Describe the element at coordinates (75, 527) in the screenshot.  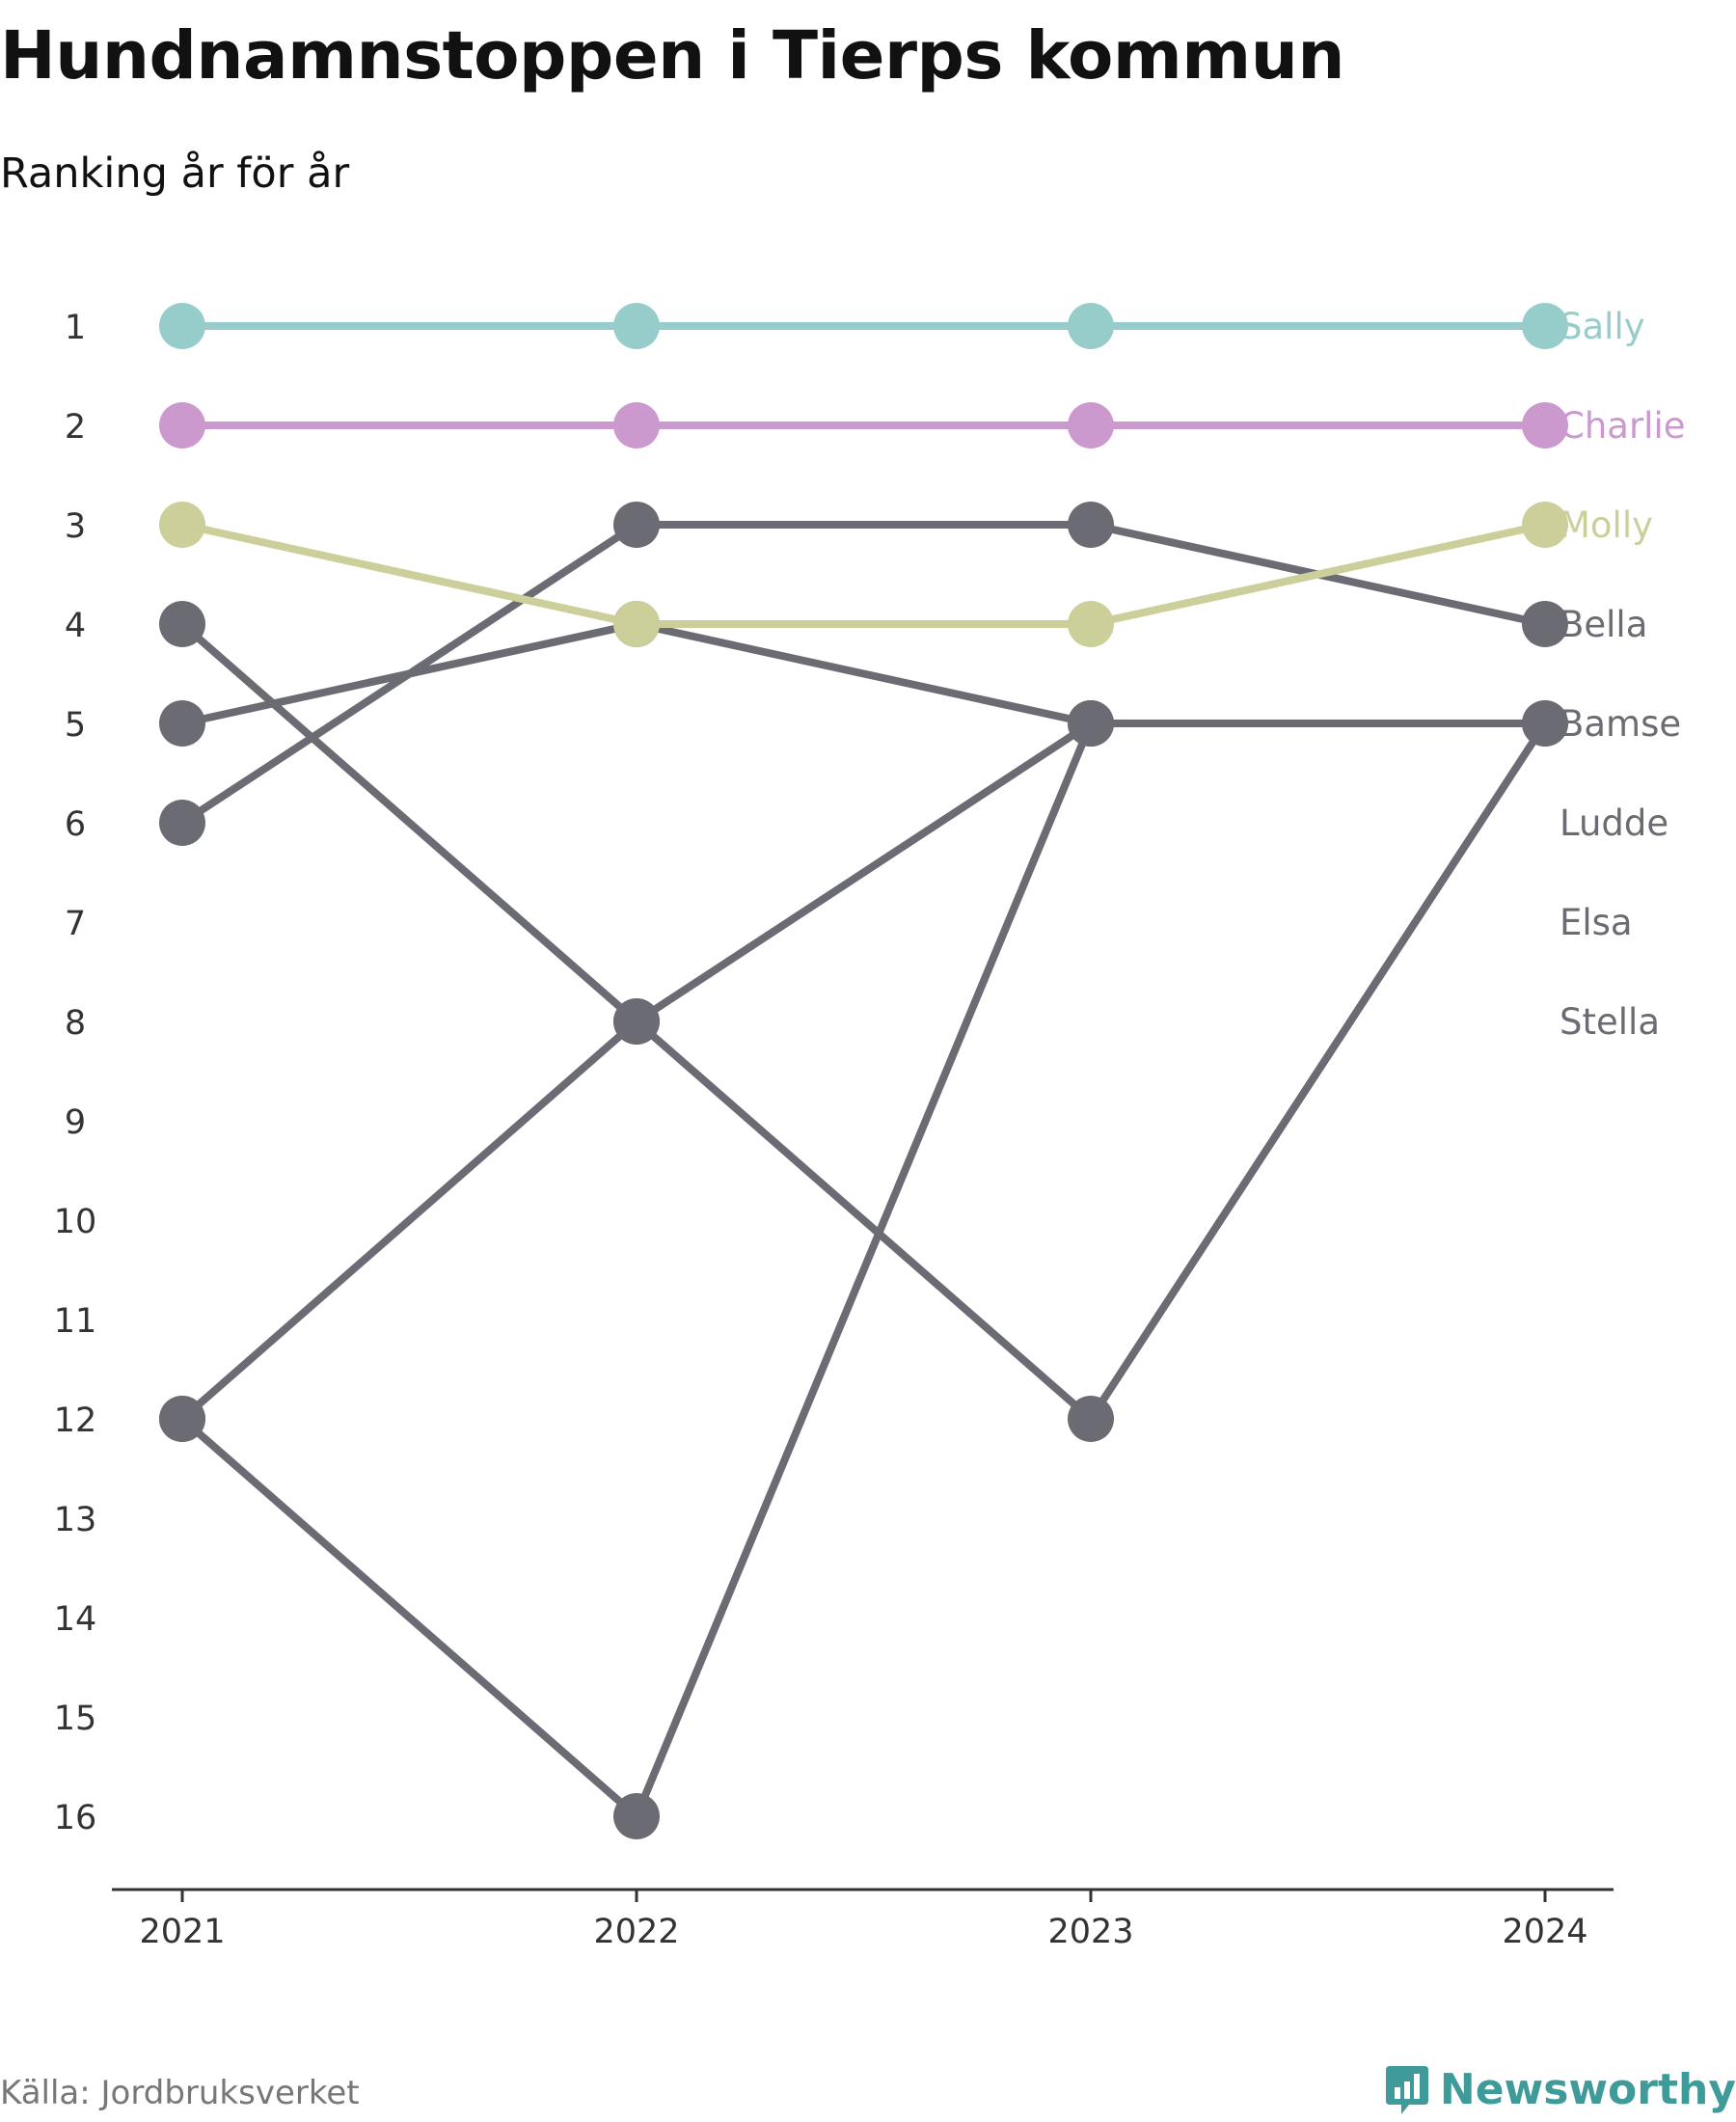
I see `y-tick-label: 3` at that location.